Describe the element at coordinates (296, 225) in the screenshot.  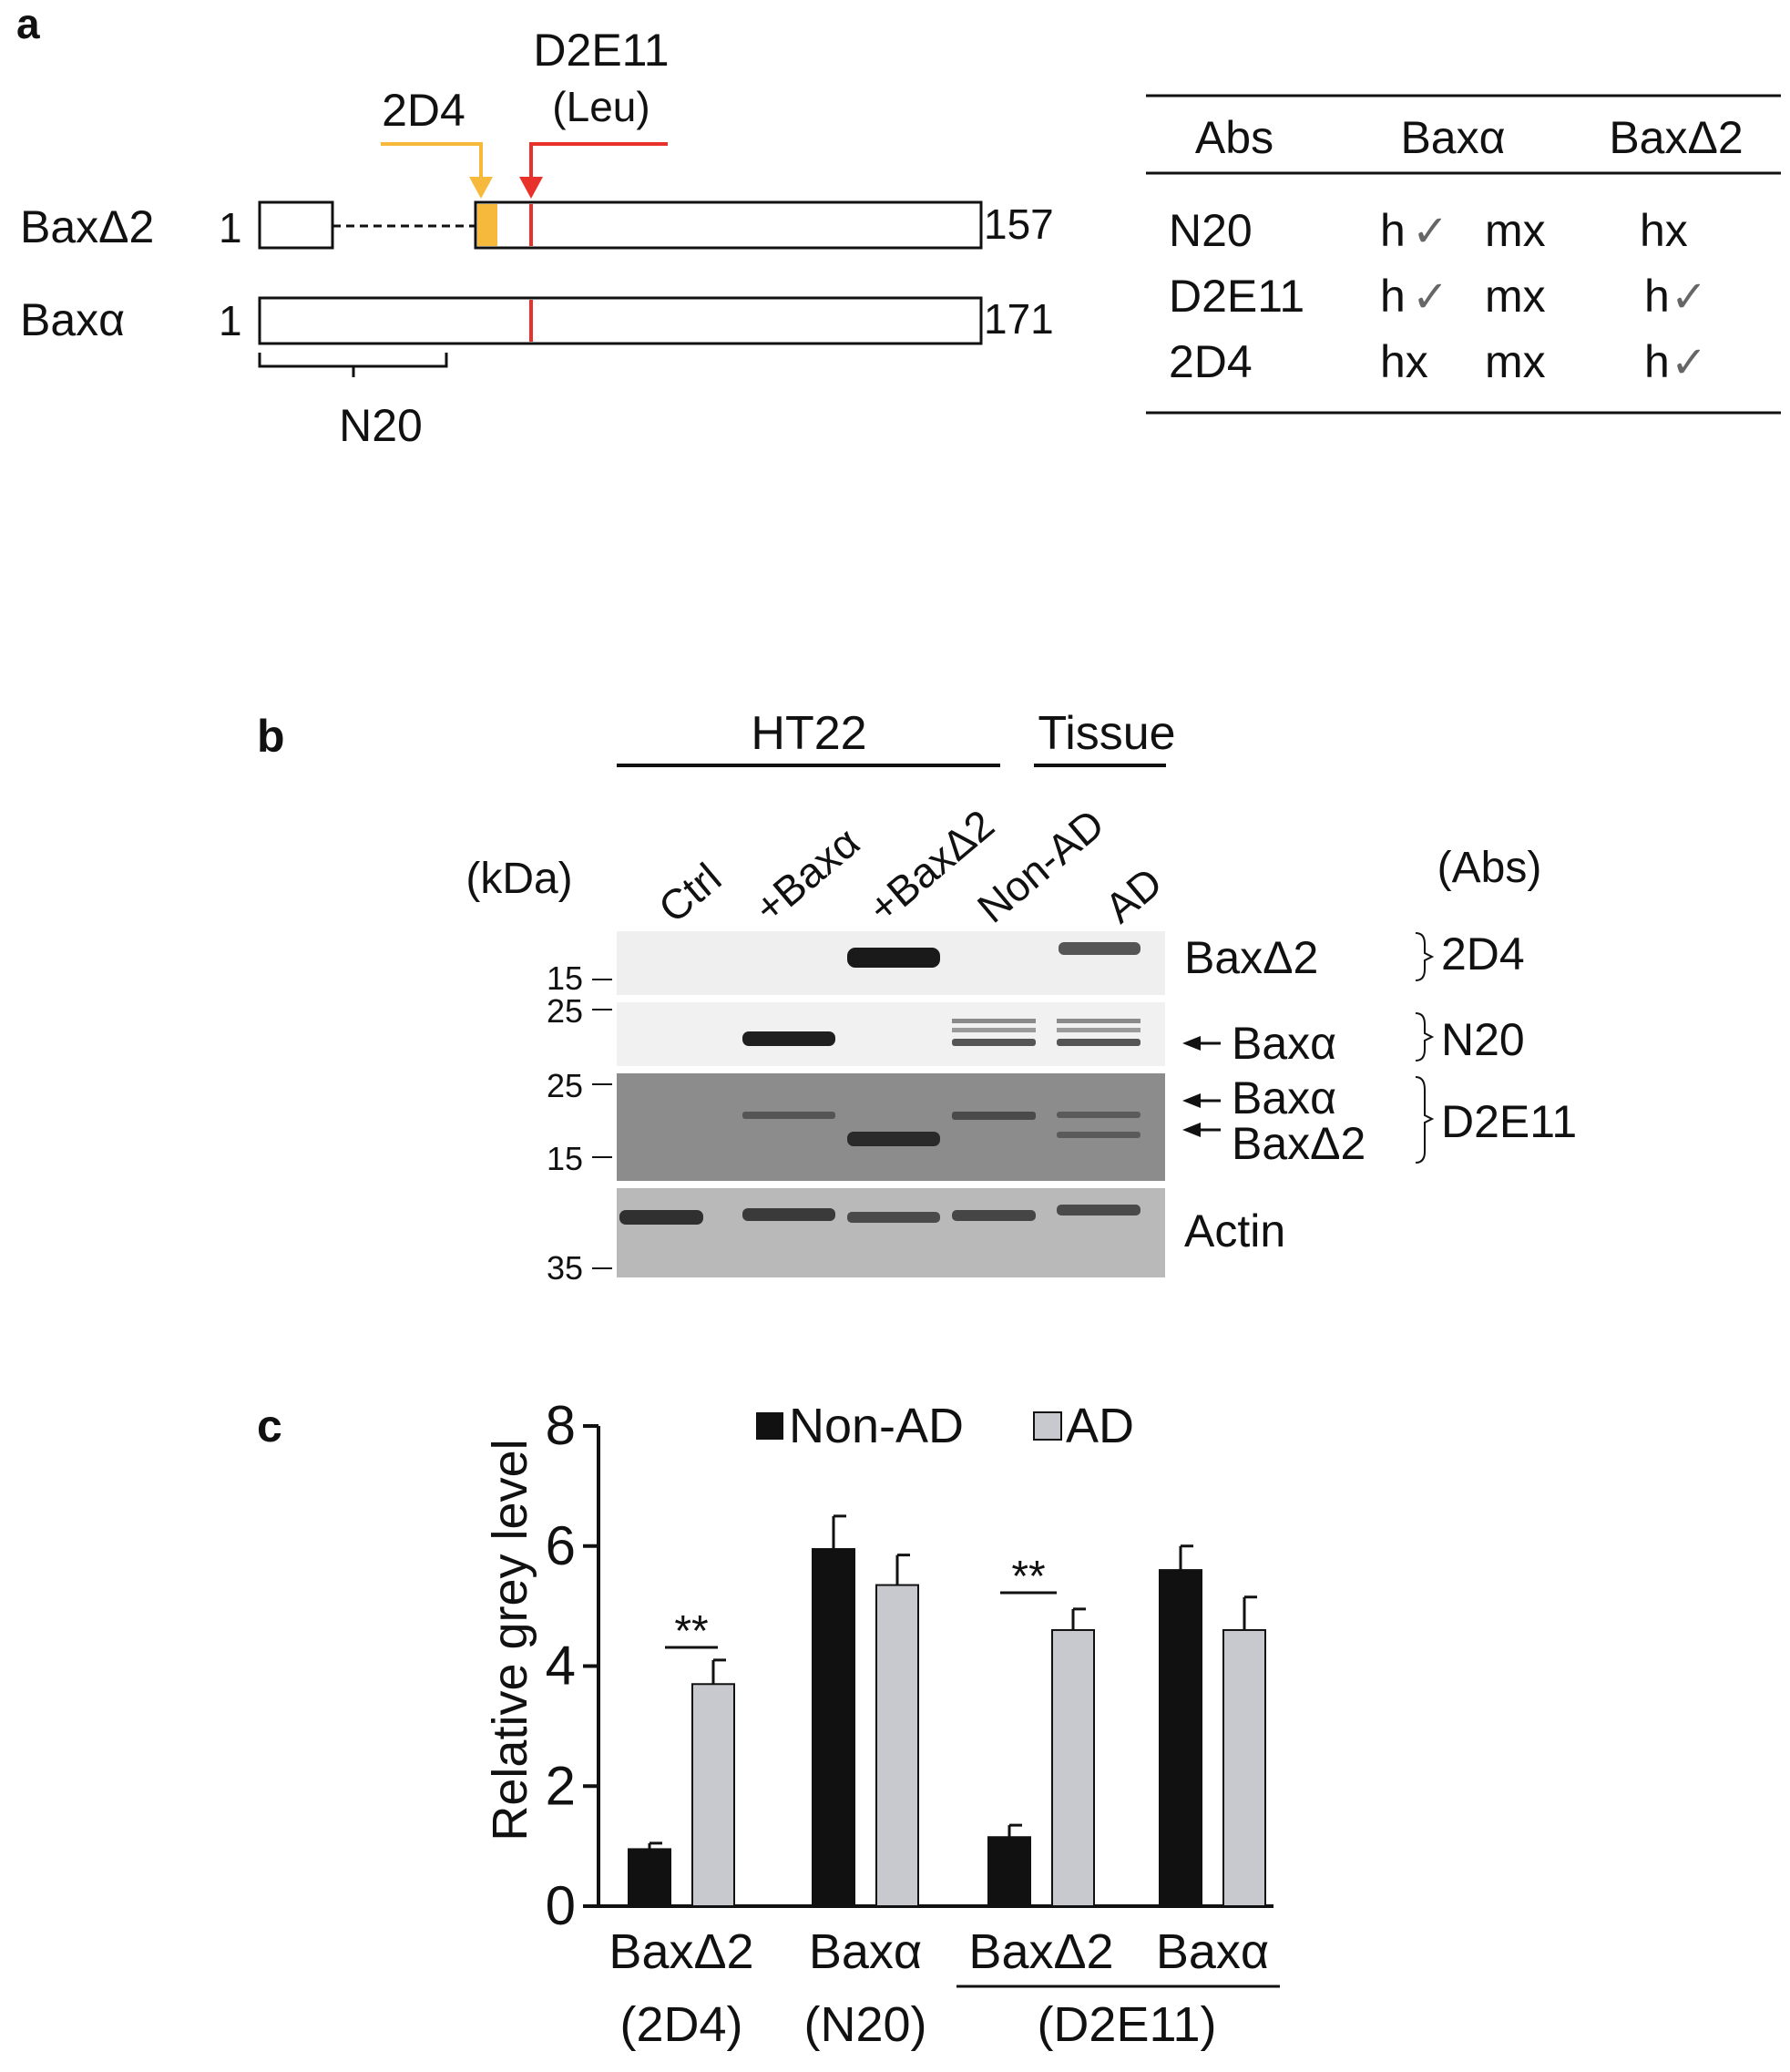
I see `baxd2-exon1-box` at that location.